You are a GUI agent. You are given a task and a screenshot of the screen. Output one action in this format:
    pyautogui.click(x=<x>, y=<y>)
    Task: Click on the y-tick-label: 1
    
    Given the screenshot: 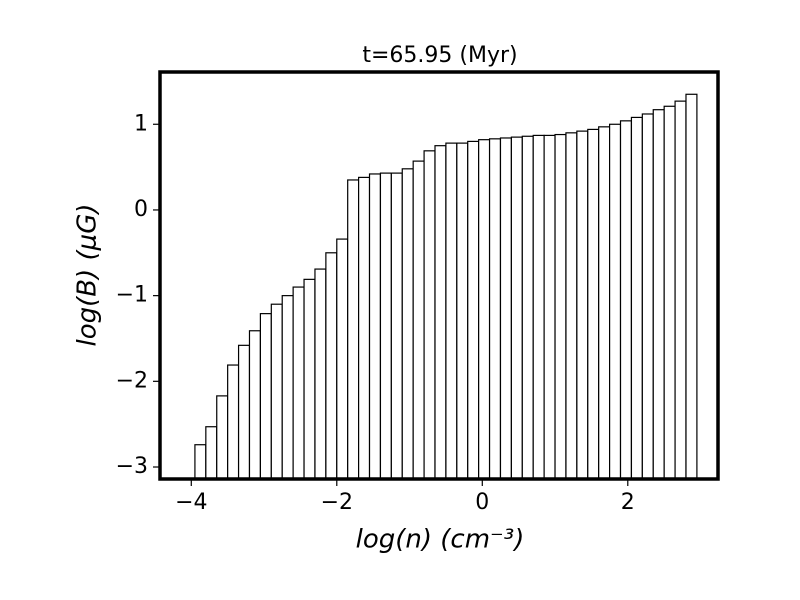 What is the action you would take?
    pyautogui.click(x=141, y=123)
    